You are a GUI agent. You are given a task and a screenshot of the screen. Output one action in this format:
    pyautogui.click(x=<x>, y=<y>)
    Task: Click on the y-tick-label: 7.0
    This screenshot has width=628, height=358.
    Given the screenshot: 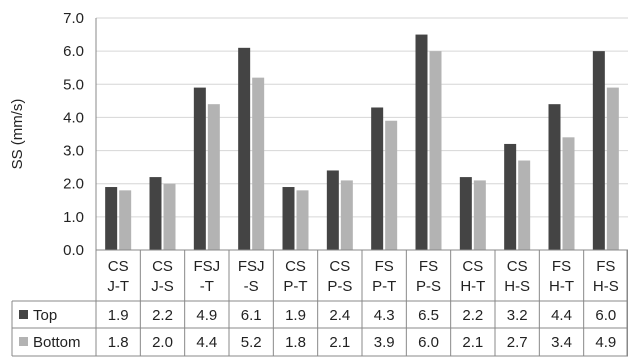 What is the action you would take?
    pyautogui.click(x=73, y=18)
    